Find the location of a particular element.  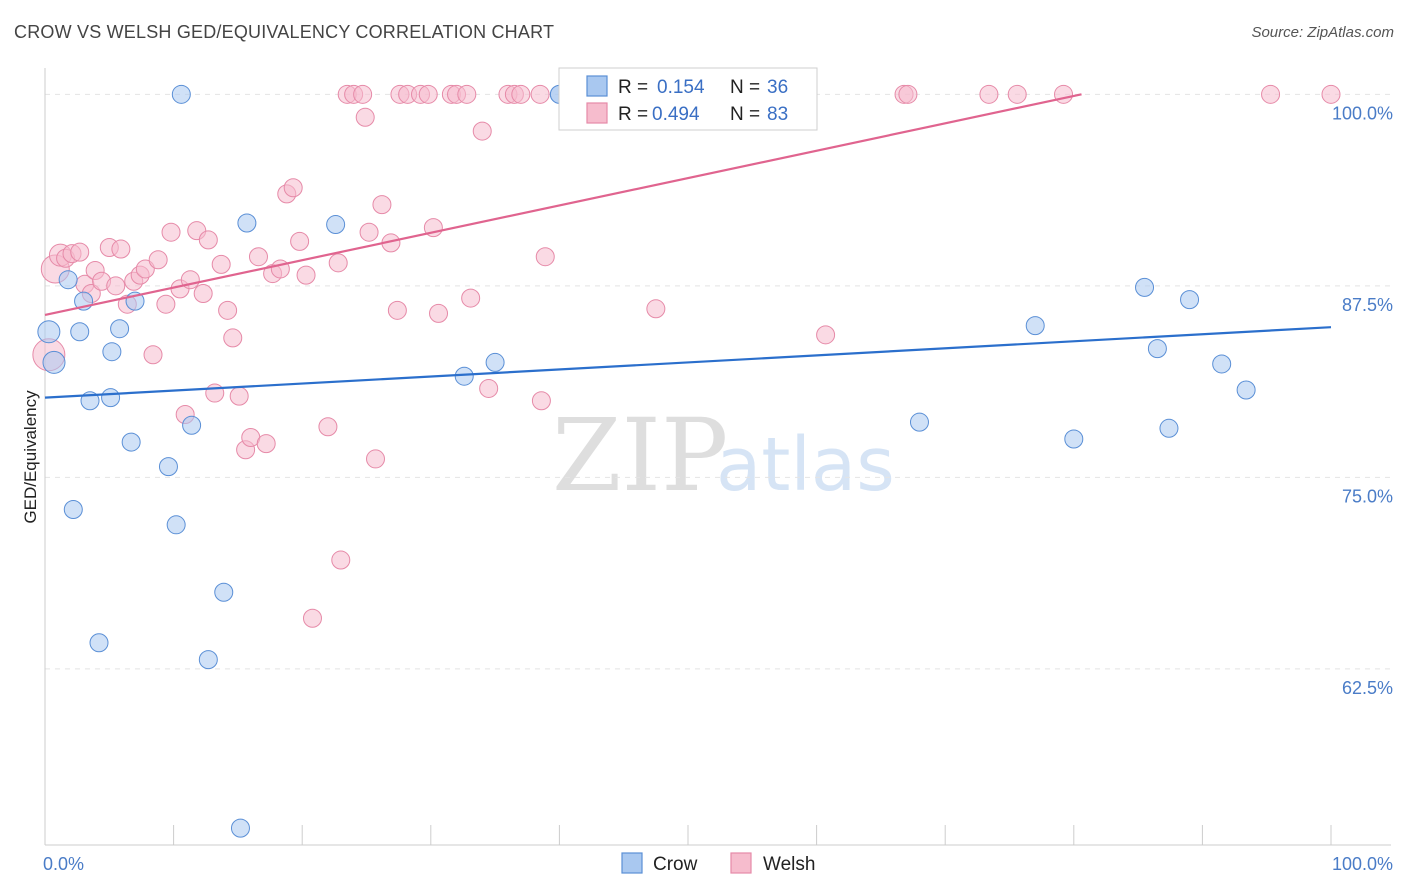

stats-legend-welsh-n-value: 83 is located at coordinates (777, 114).